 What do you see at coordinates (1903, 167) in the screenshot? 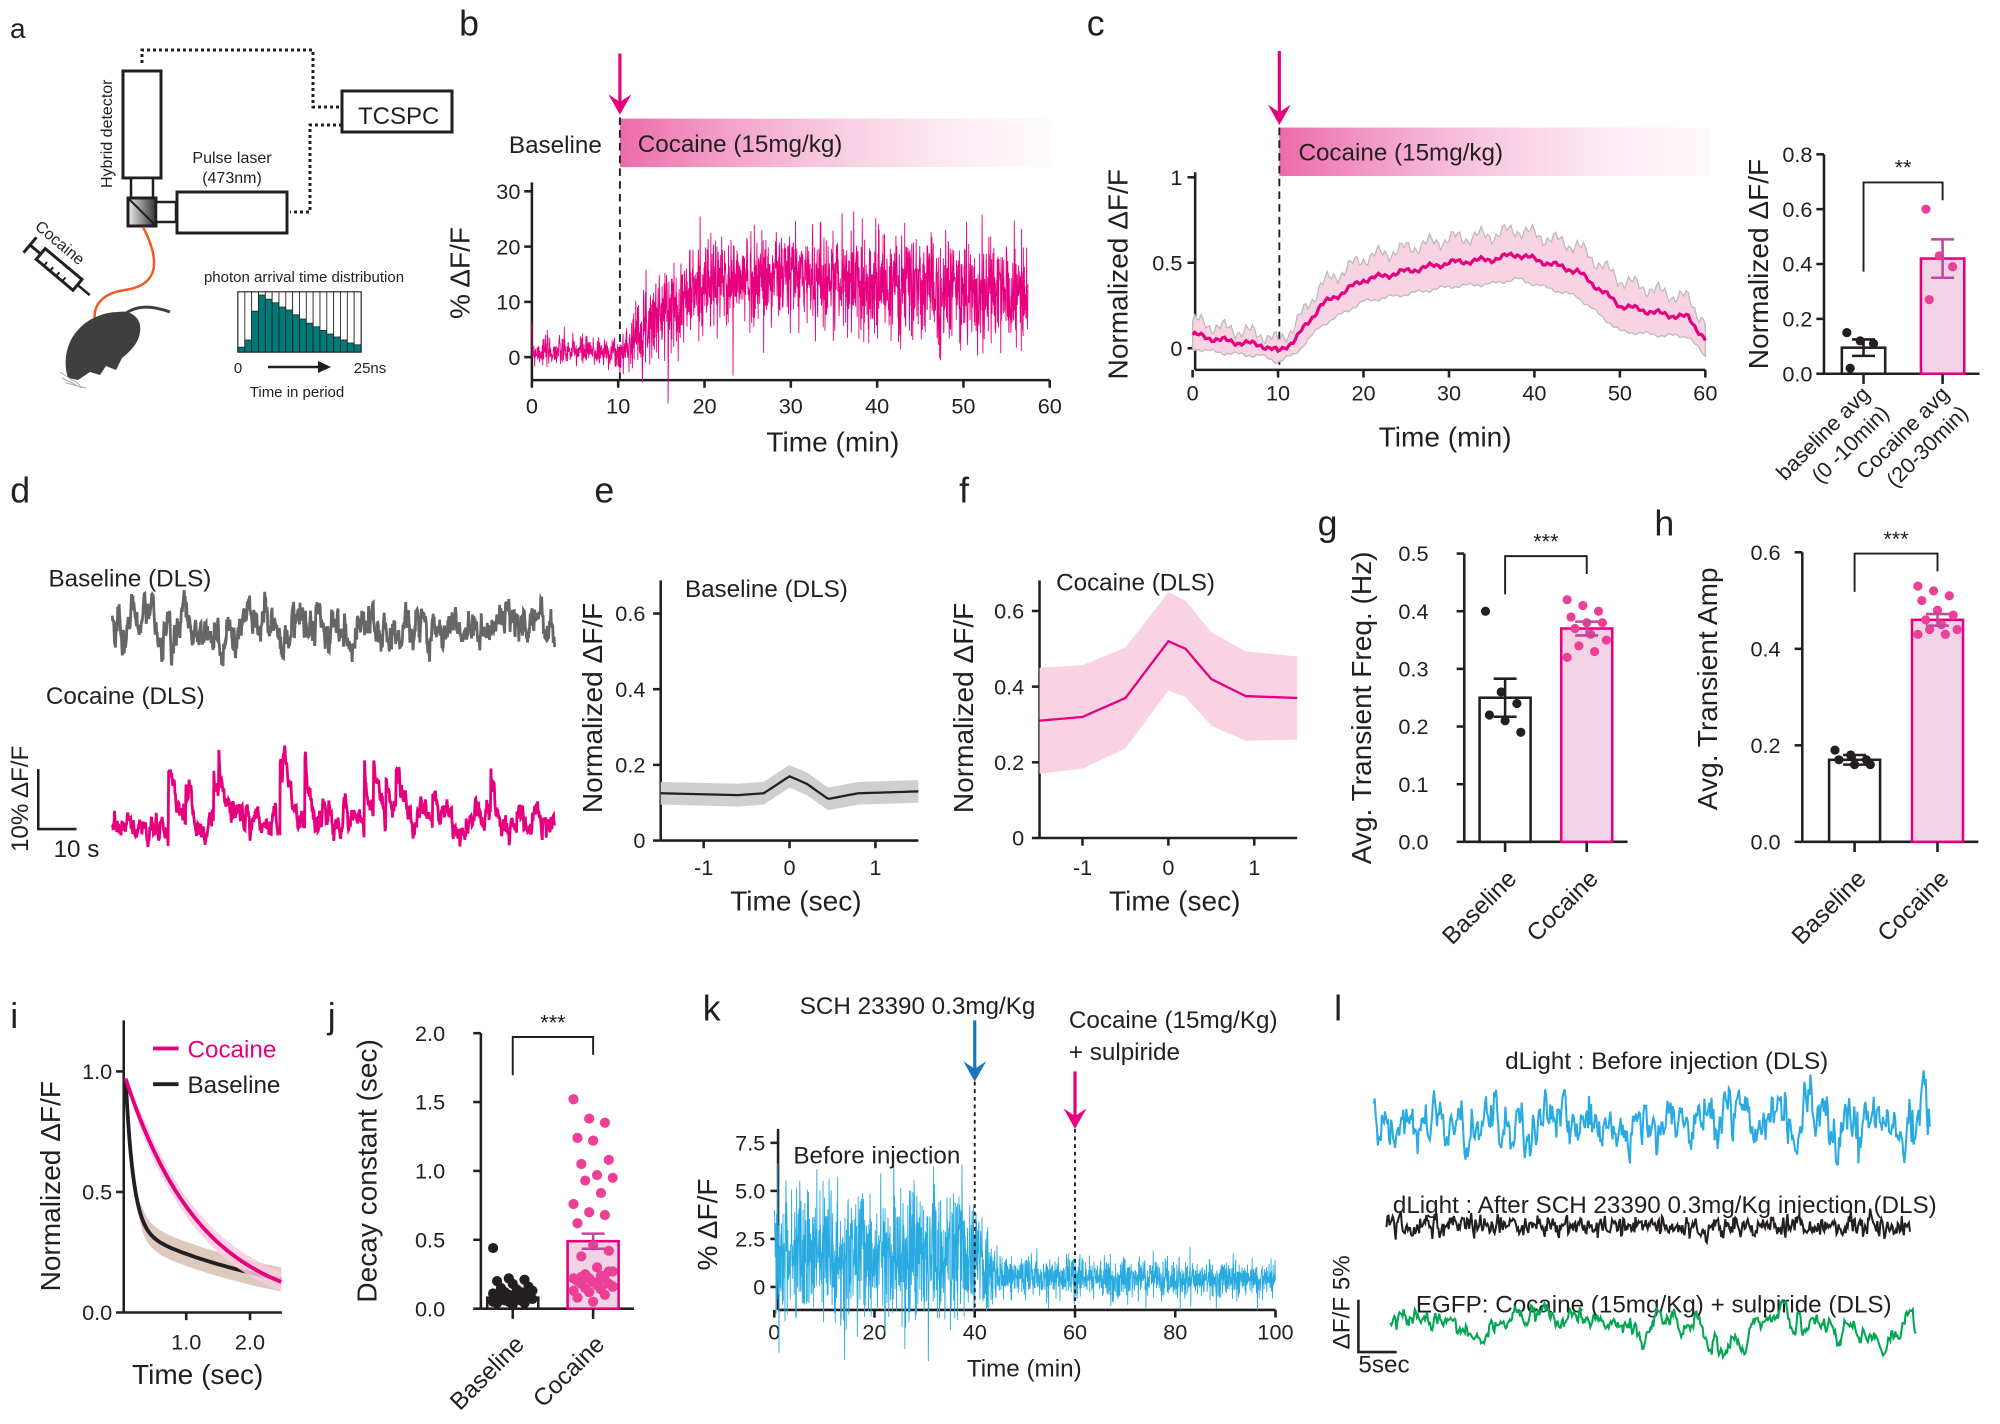
I see `significance-stars: **` at bounding box center [1903, 167].